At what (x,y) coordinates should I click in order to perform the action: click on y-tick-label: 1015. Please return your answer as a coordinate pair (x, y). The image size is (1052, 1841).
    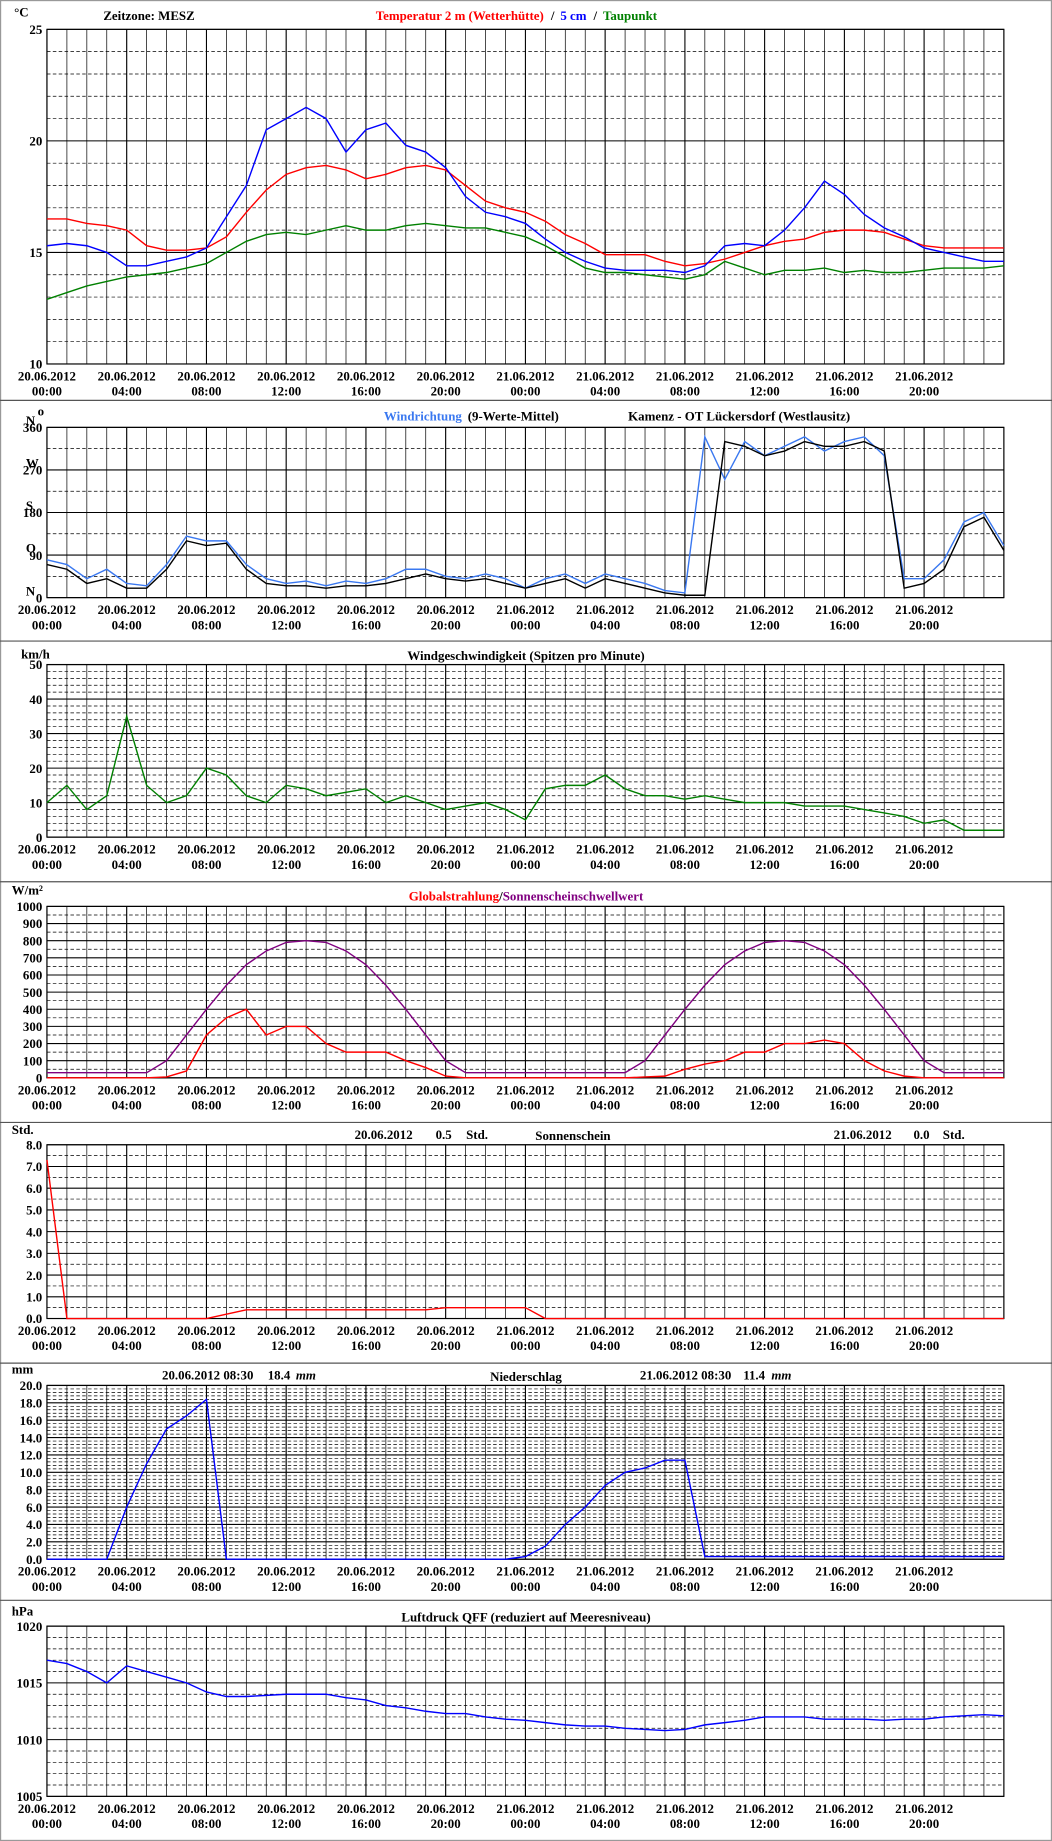
    Looking at the image, I should click on (29, 1683).